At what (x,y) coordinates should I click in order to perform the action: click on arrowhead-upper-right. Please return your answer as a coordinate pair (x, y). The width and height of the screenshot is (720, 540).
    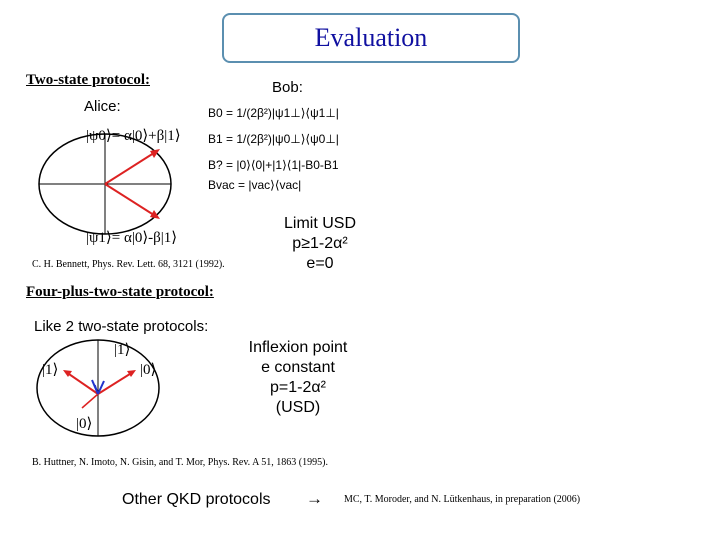
    Looking at the image, I should click on (131, 373).